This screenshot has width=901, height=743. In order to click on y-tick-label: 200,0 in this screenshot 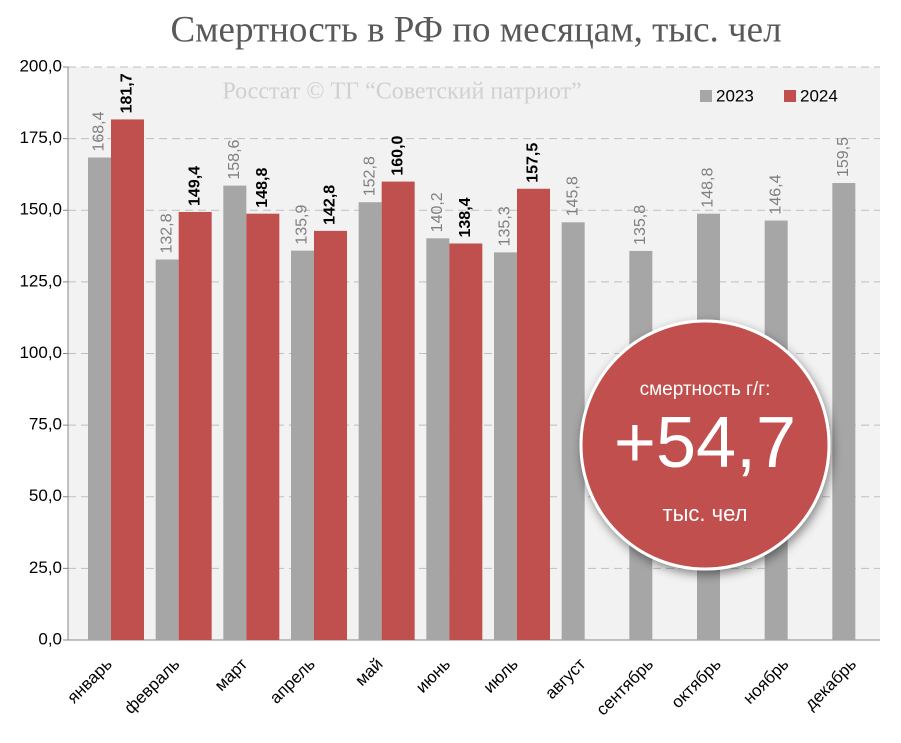, I will do `click(40, 65)`.